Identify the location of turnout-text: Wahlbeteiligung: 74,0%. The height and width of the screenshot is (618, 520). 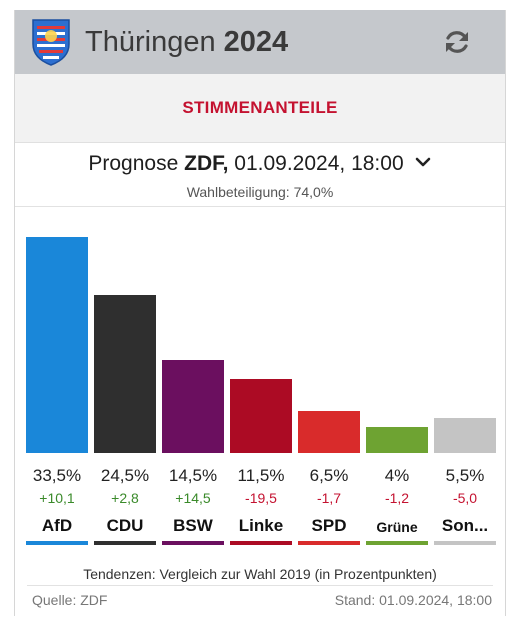
(260, 192).